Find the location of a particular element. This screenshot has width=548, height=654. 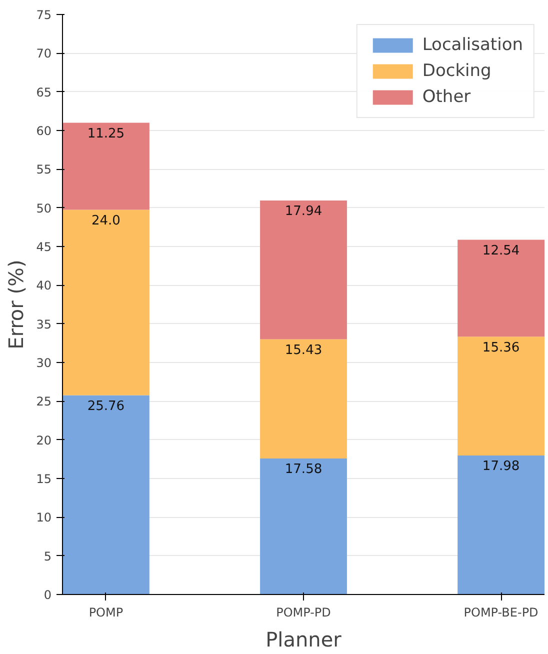

y-tick-label: 65 is located at coordinates (44, 92).